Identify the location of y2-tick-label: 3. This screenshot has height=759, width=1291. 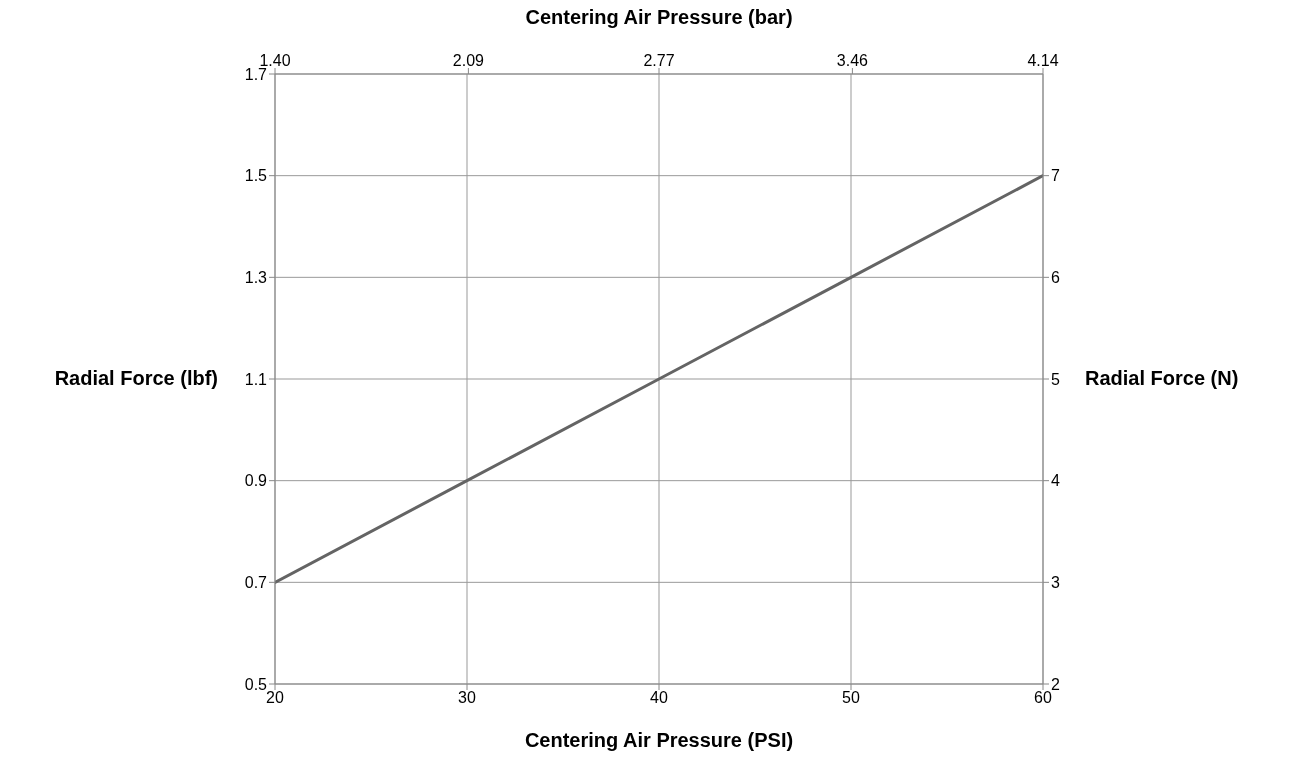
(1055, 583).